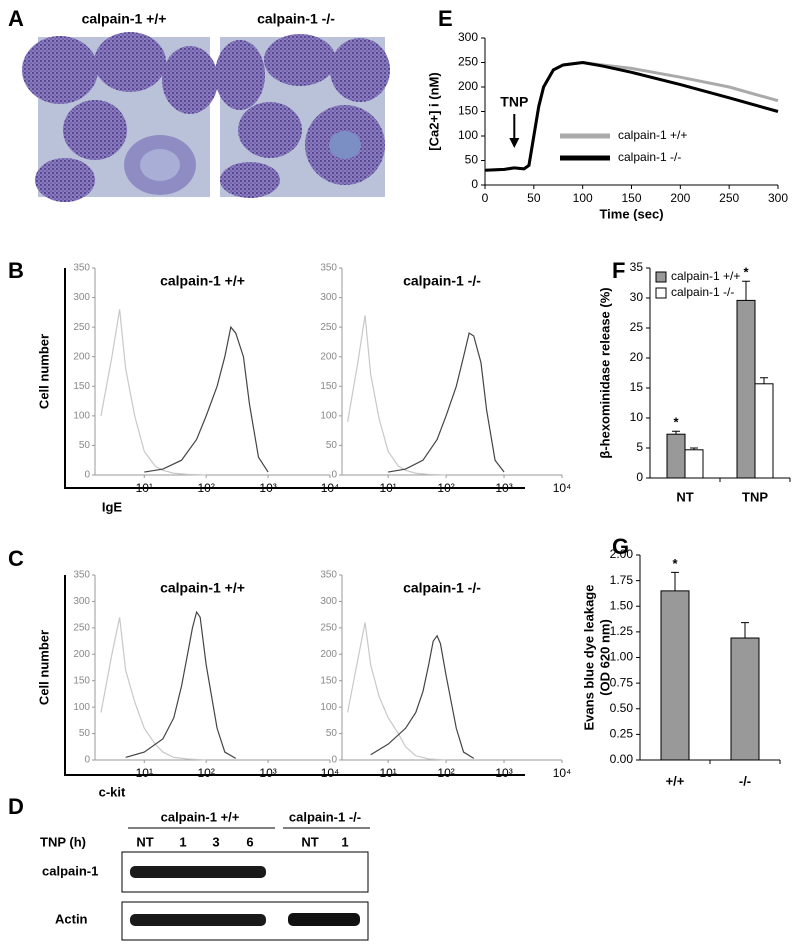  What do you see at coordinates (637, 387) in the screenshot?
I see `y-tick-label: 15` at bounding box center [637, 387].